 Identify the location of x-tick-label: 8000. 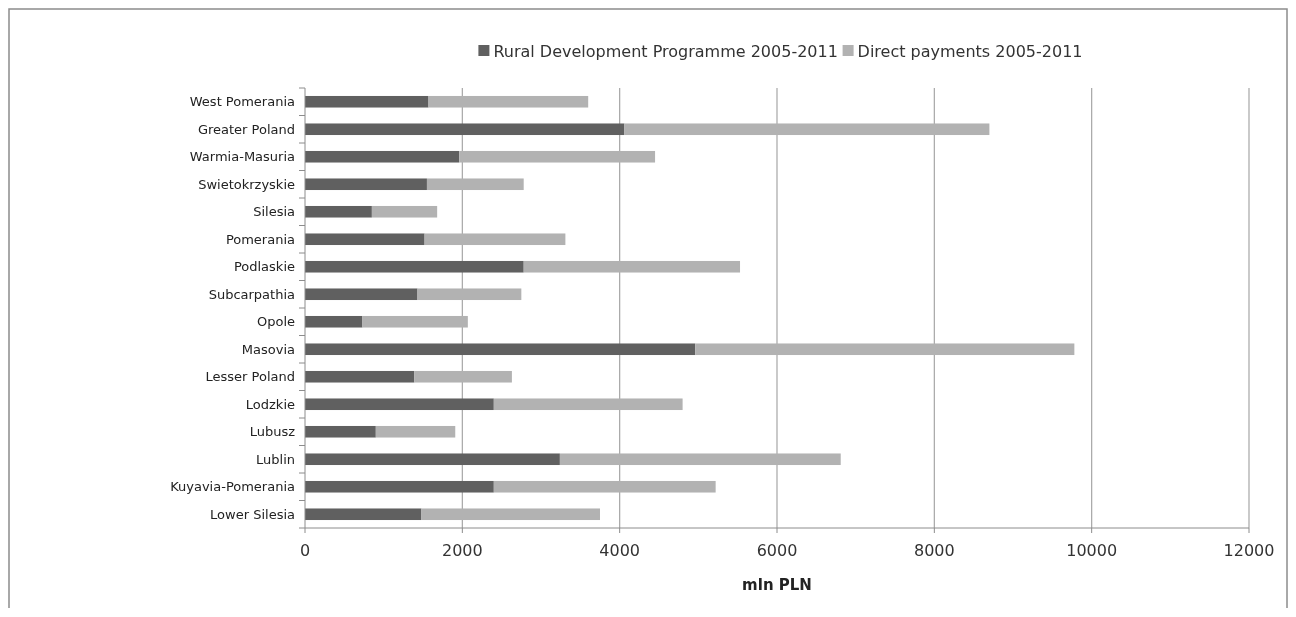
(934, 550).